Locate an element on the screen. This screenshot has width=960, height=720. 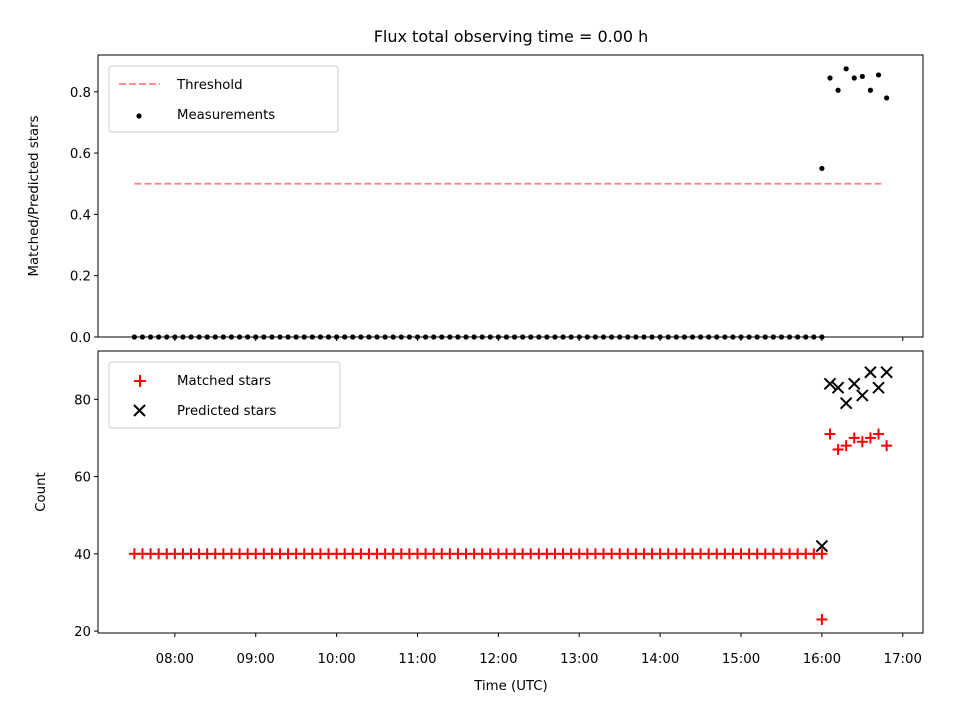
legend-predicted-label: Predicted stars is located at coordinates (226, 411).